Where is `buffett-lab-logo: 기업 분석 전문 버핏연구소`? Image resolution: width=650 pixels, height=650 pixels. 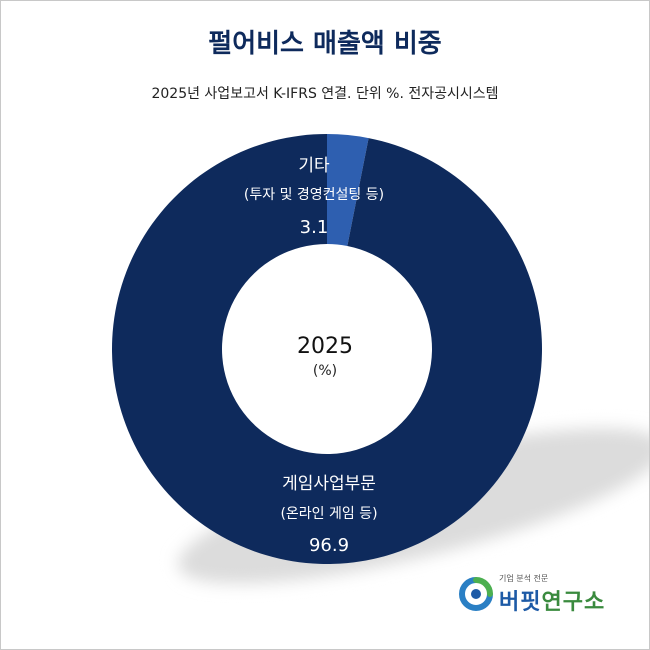 buffett-lab-logo: 기업 분석 전문 버핏연구소 is located at coordinates (539, 595).